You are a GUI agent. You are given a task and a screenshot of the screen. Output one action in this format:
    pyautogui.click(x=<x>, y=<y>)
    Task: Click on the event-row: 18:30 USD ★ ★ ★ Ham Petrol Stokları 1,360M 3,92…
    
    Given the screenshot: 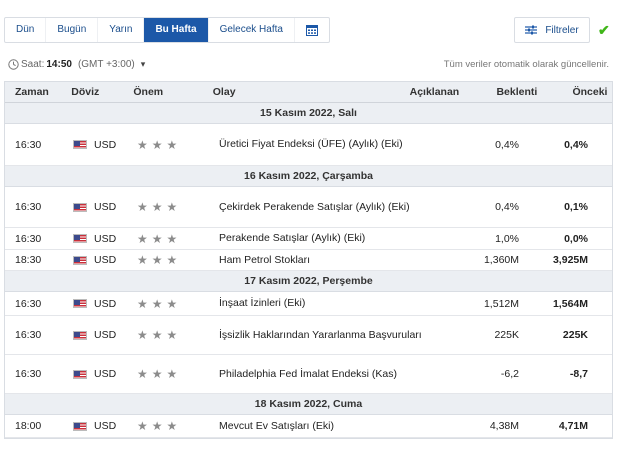 What is the action you would take?
    pyautogui.click(x=308, y=260)
    